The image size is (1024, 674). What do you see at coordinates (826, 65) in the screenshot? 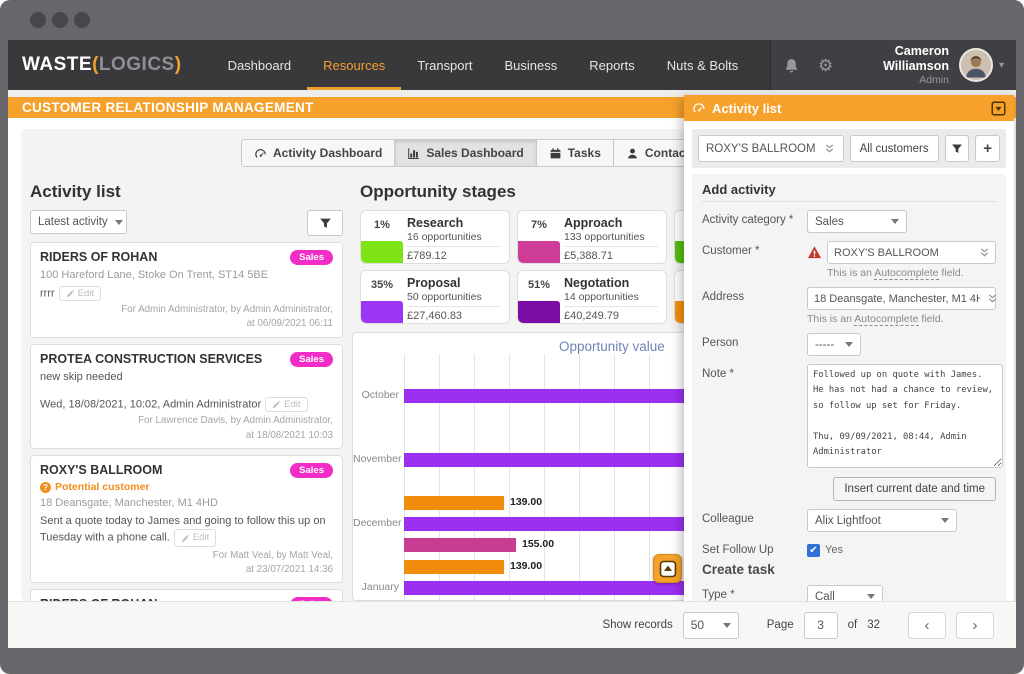
I see `gear-icon: ⚙` at bounding box center [826, 65].